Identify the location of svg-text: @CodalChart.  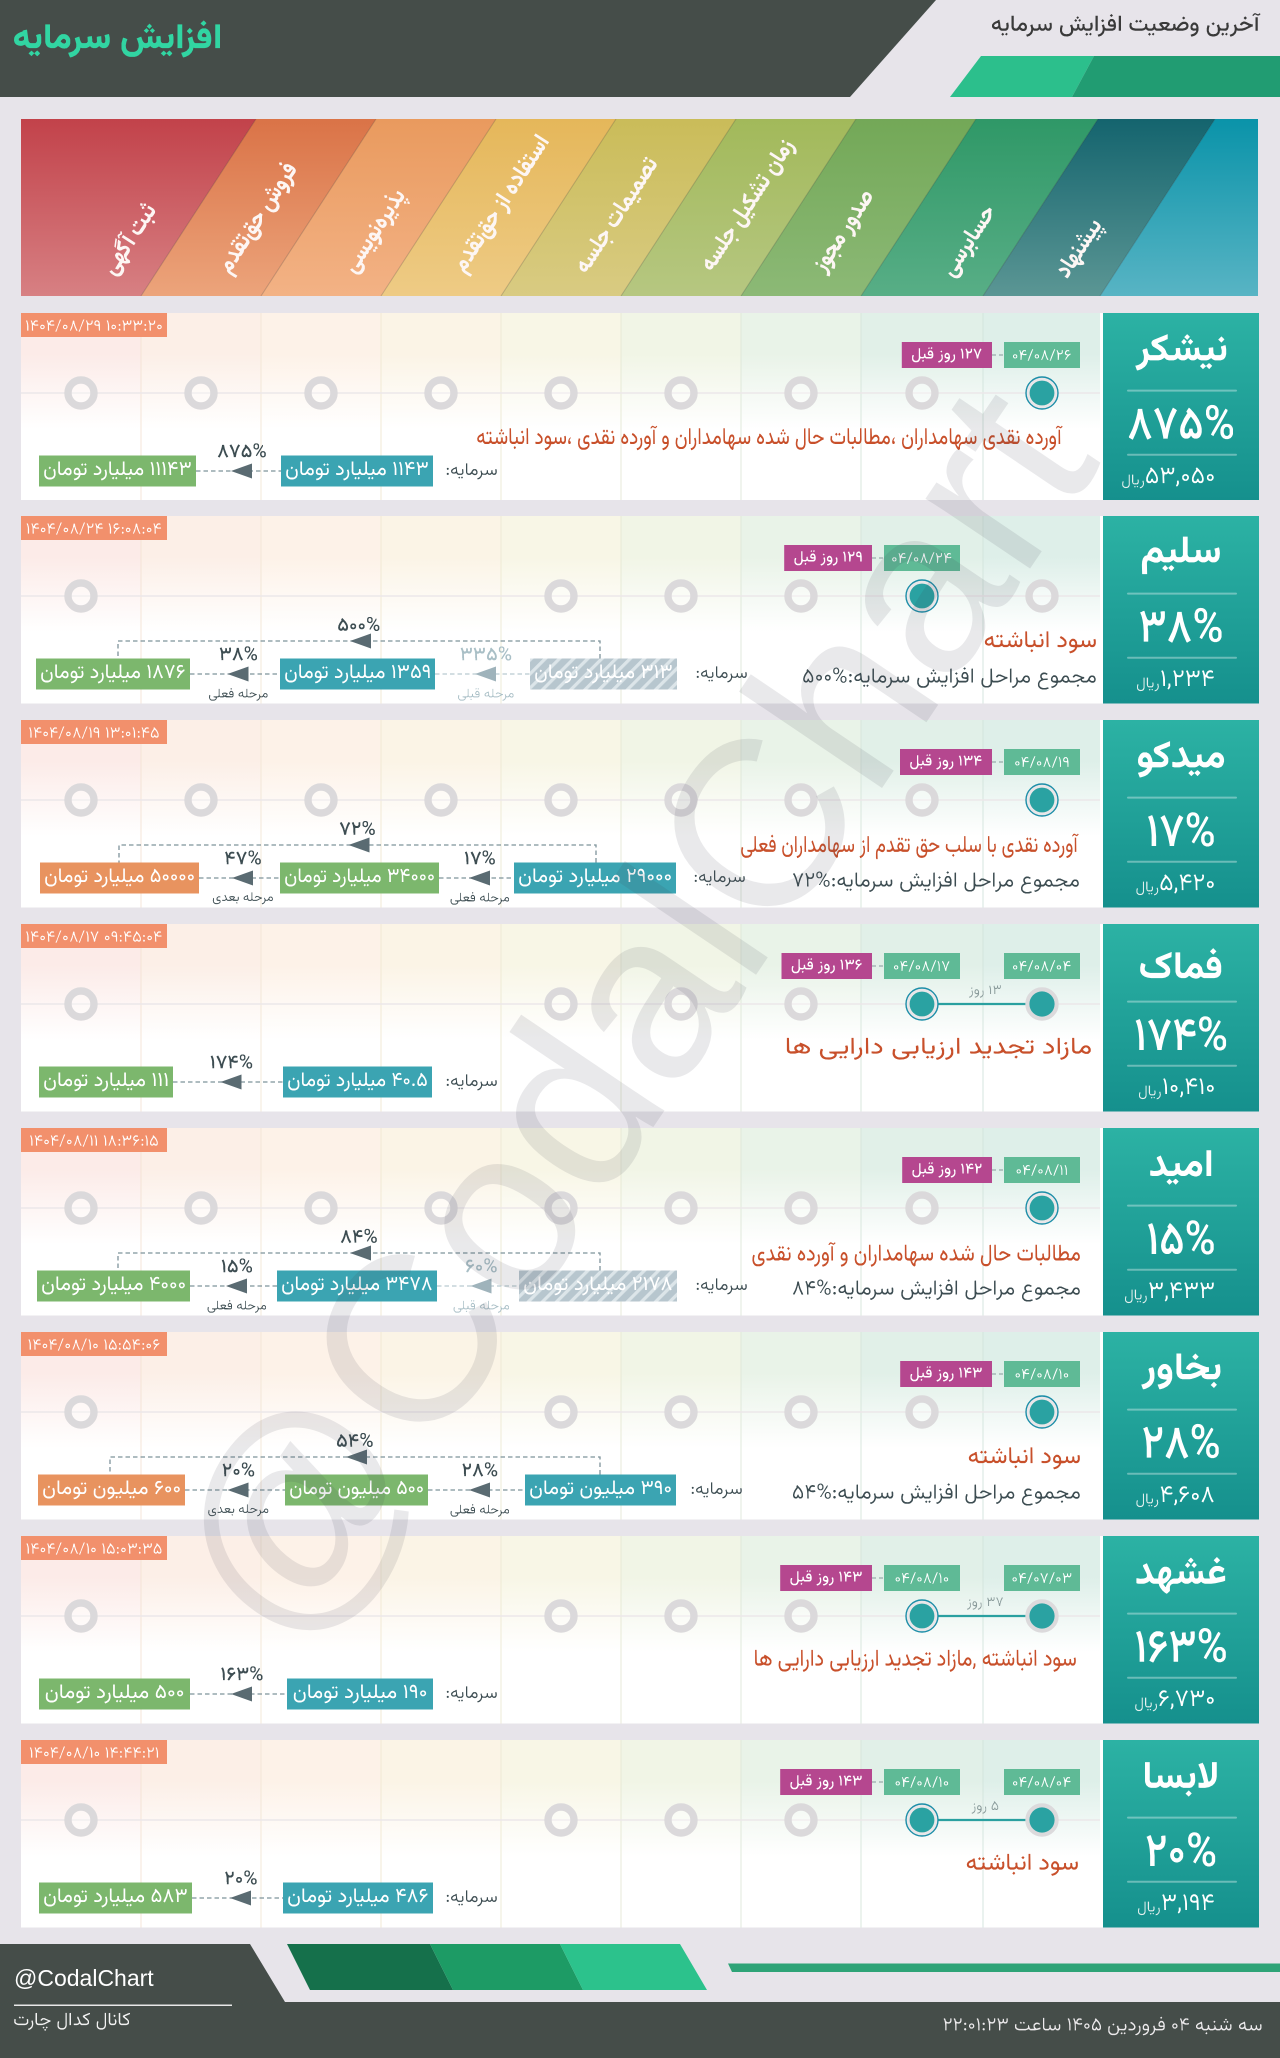
(84, 1978).